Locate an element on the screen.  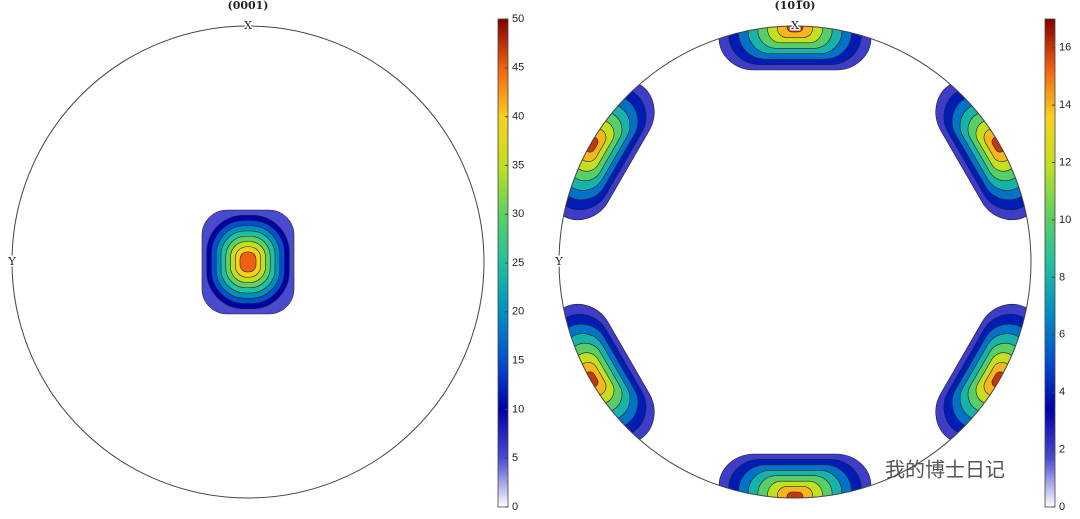
colorbar-tick-label: 35 is located at coordinates (518, 165).